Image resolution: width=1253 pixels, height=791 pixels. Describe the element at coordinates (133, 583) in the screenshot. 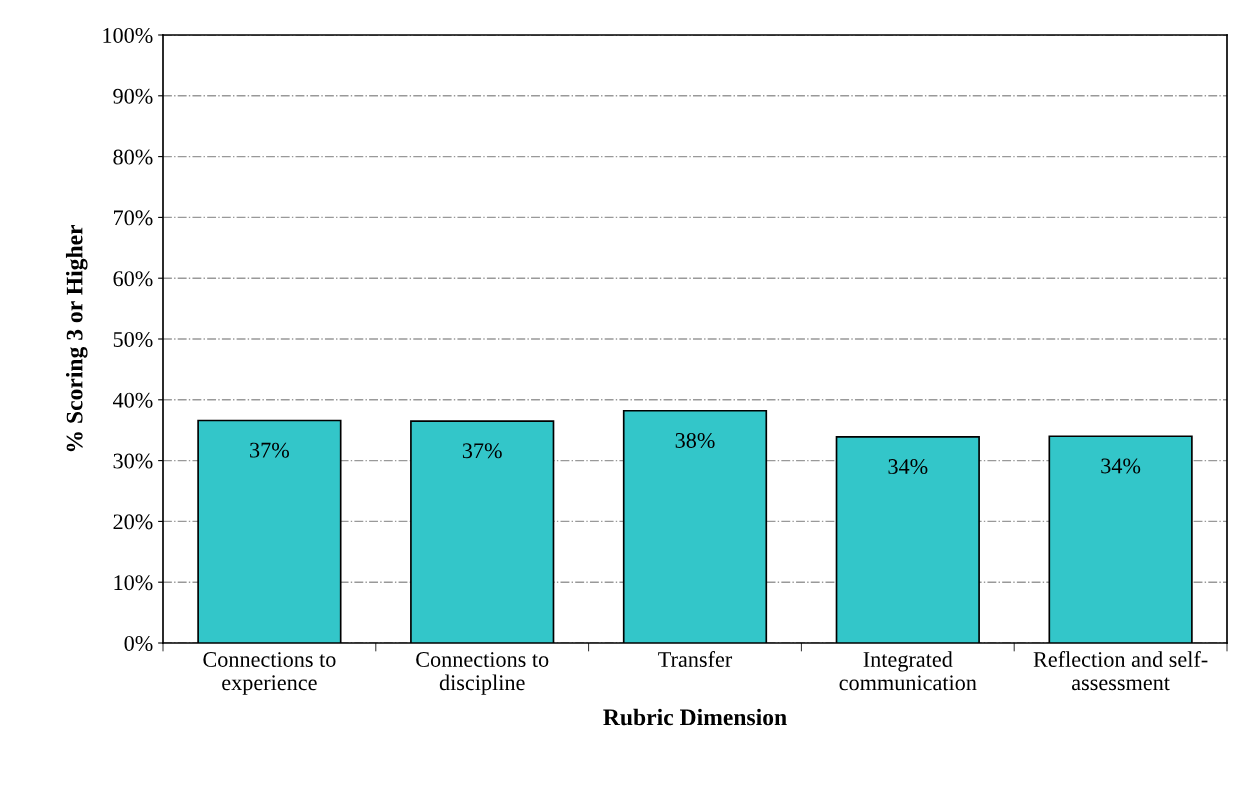

I see `y-tick-label: 10%` at that location.